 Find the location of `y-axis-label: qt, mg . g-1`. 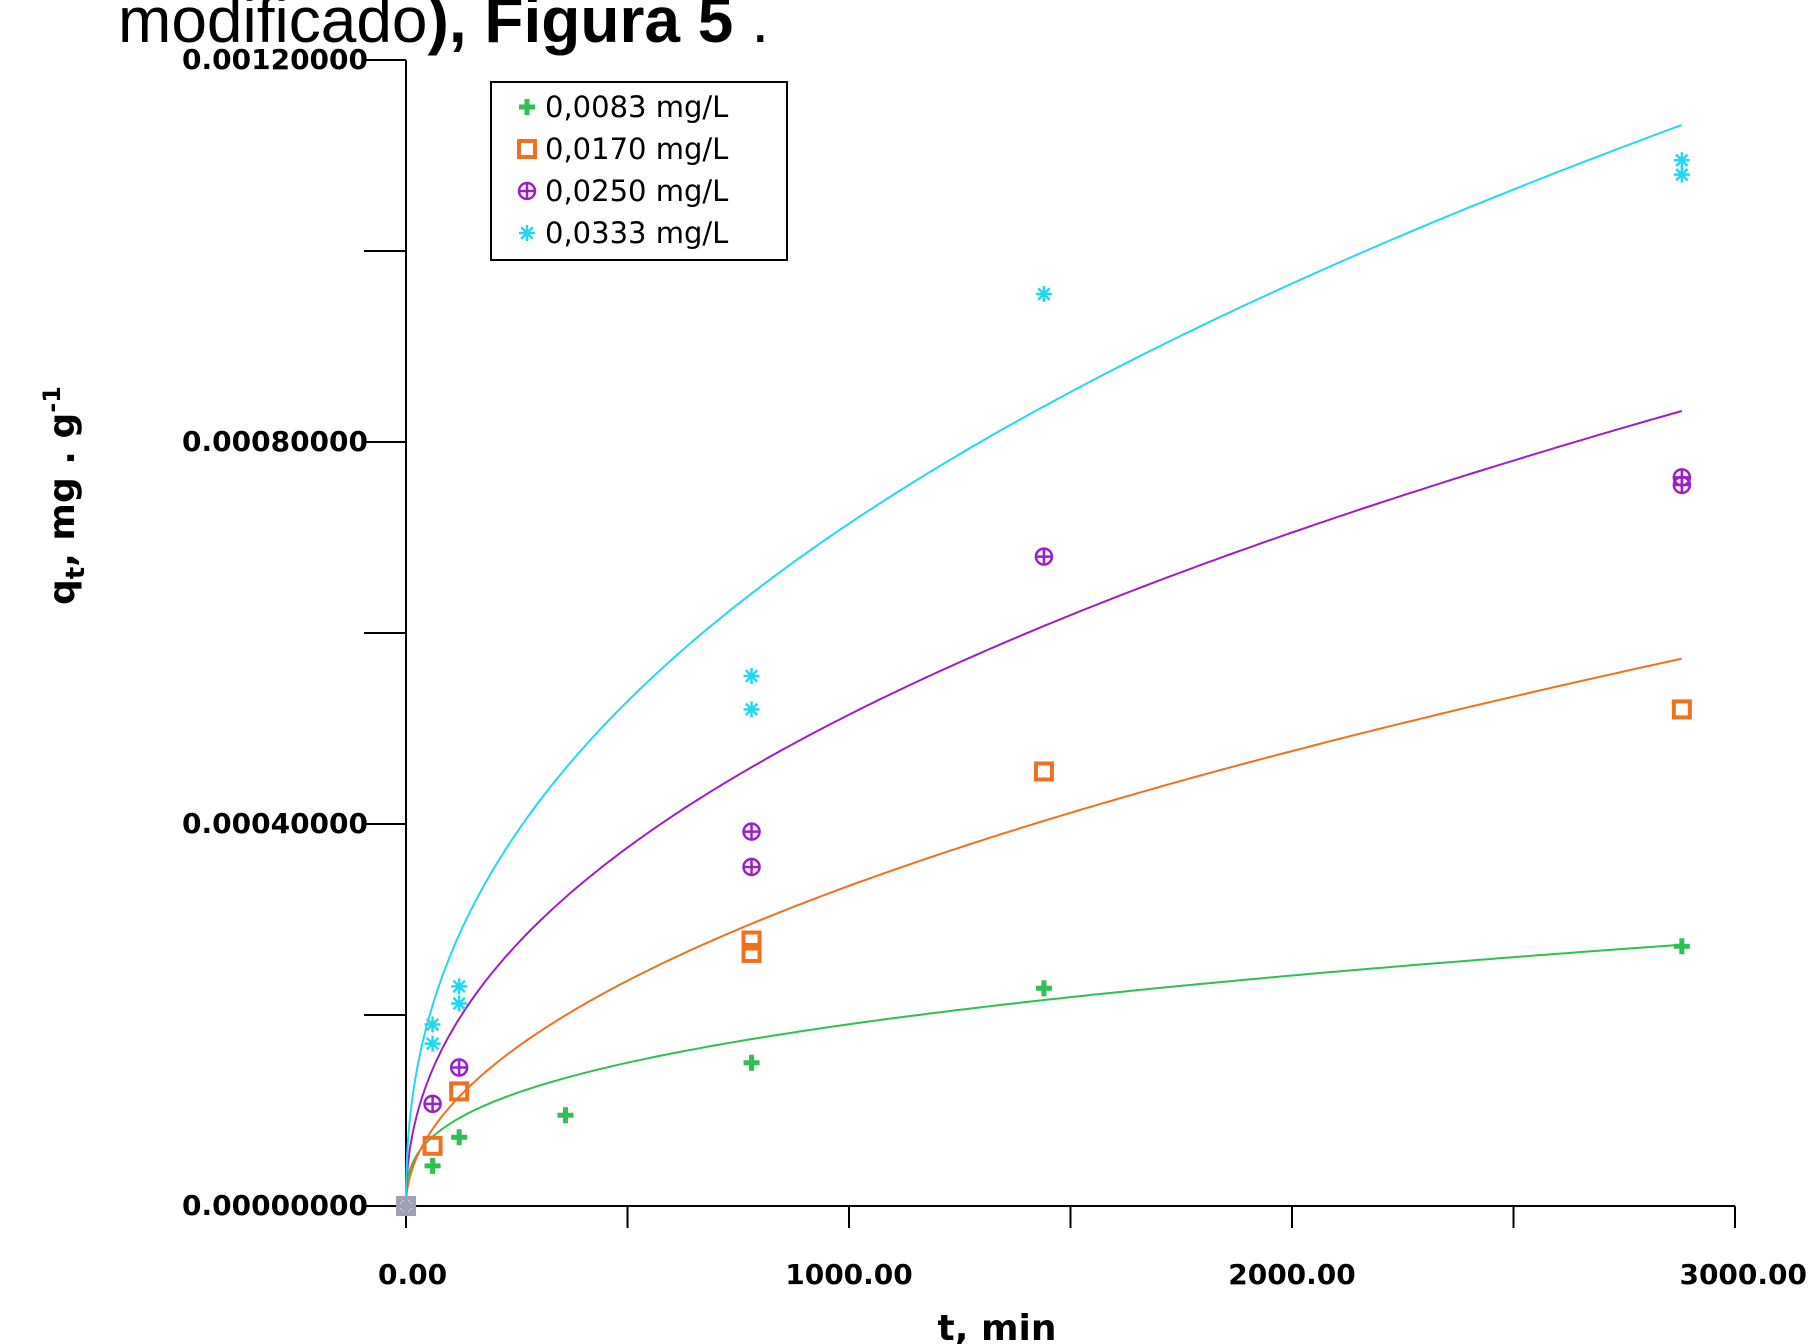

y-axis-label: qt, mg . g-1 is located at coordinates (64, 495).